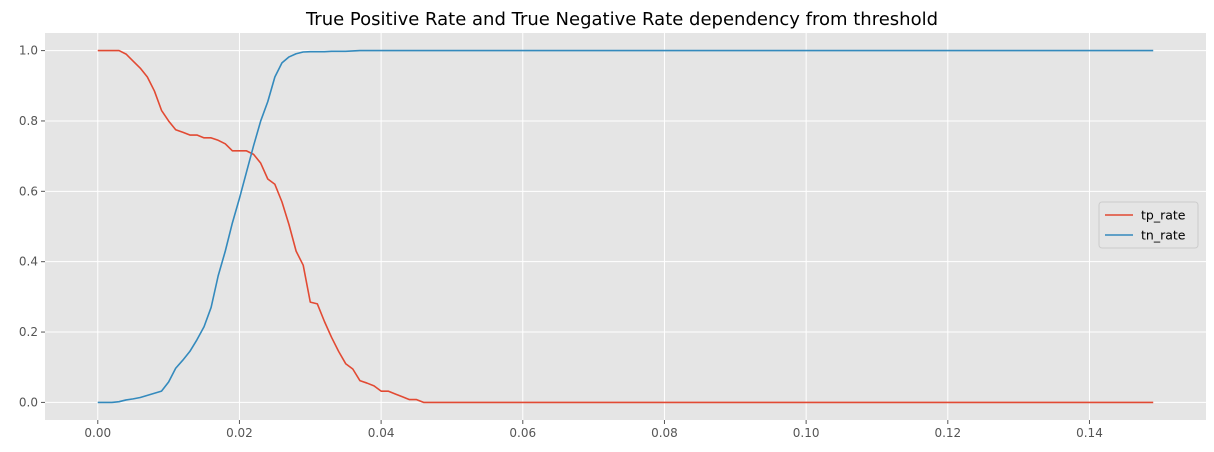 This screenshot has width=1214, height=452. I want to click on y-tick-label: 0.4, so click(28, 262).